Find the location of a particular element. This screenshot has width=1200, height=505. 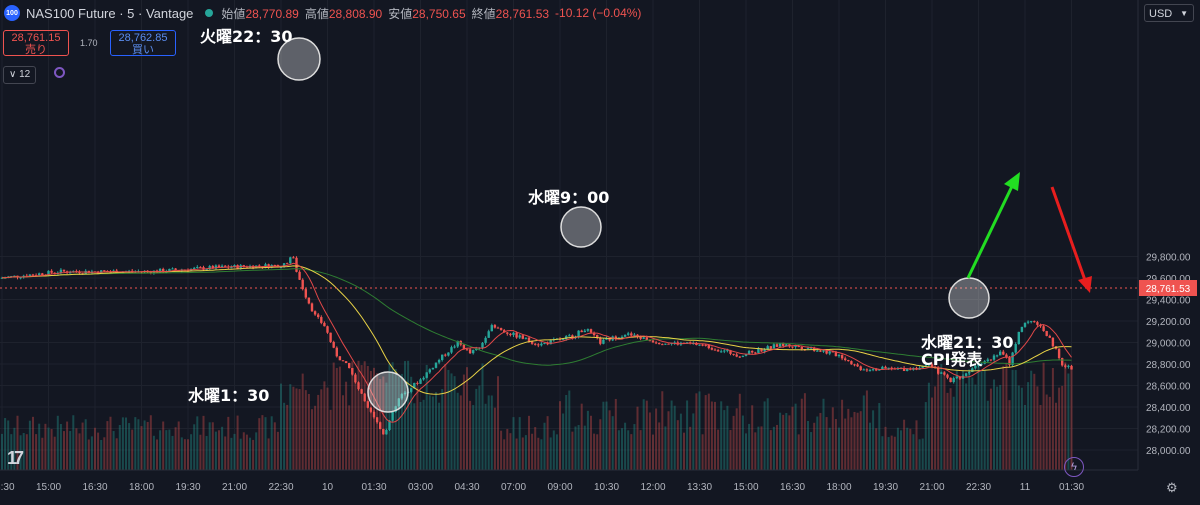

tradingview-logo-icon: 17 is located at coordinates (15, 458).